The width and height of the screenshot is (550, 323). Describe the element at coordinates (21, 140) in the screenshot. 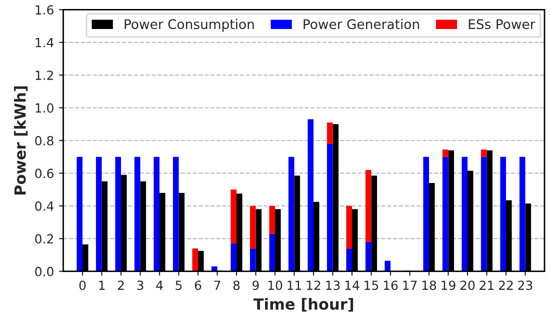

I see `y-axis-title: Power [kWh]` at that location.